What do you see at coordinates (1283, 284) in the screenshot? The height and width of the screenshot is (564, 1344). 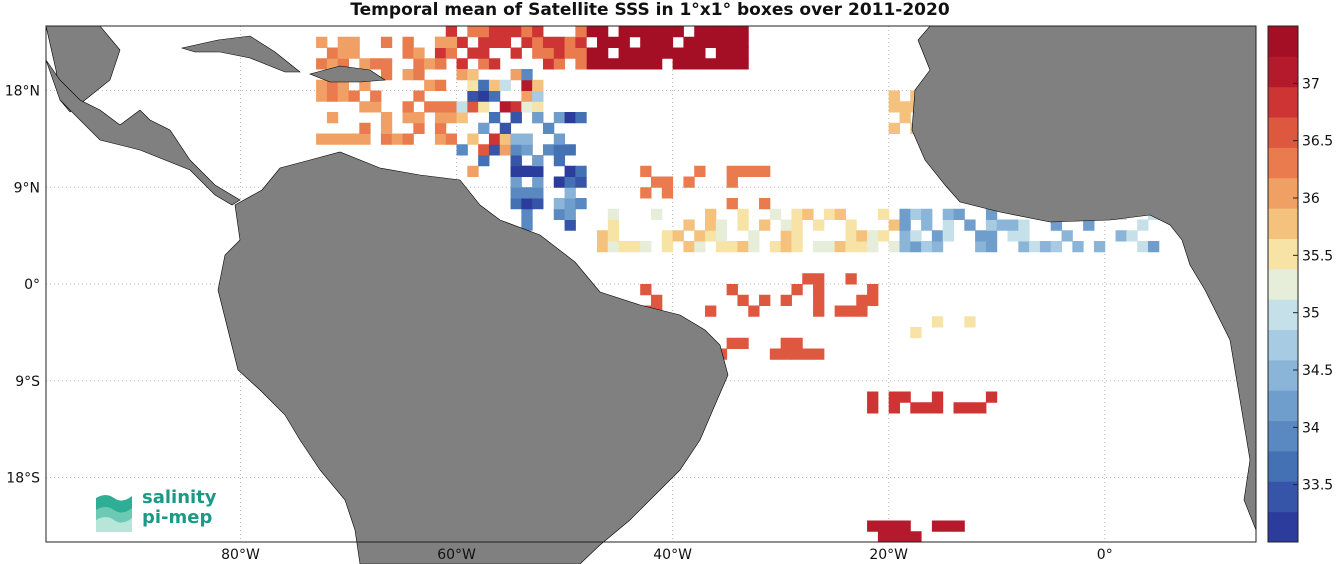 I see `colorbar-frame` at bounding box center [1283, 284].